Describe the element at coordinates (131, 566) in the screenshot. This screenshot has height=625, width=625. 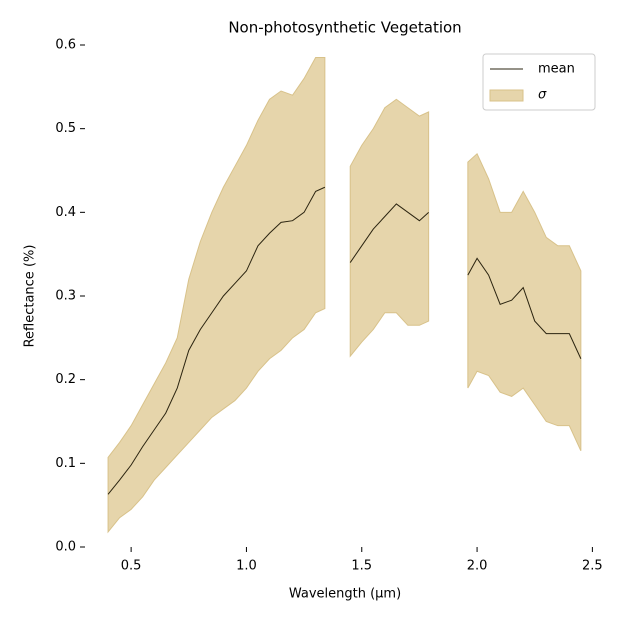
I see `x-tick-label: 0.5` at that location.